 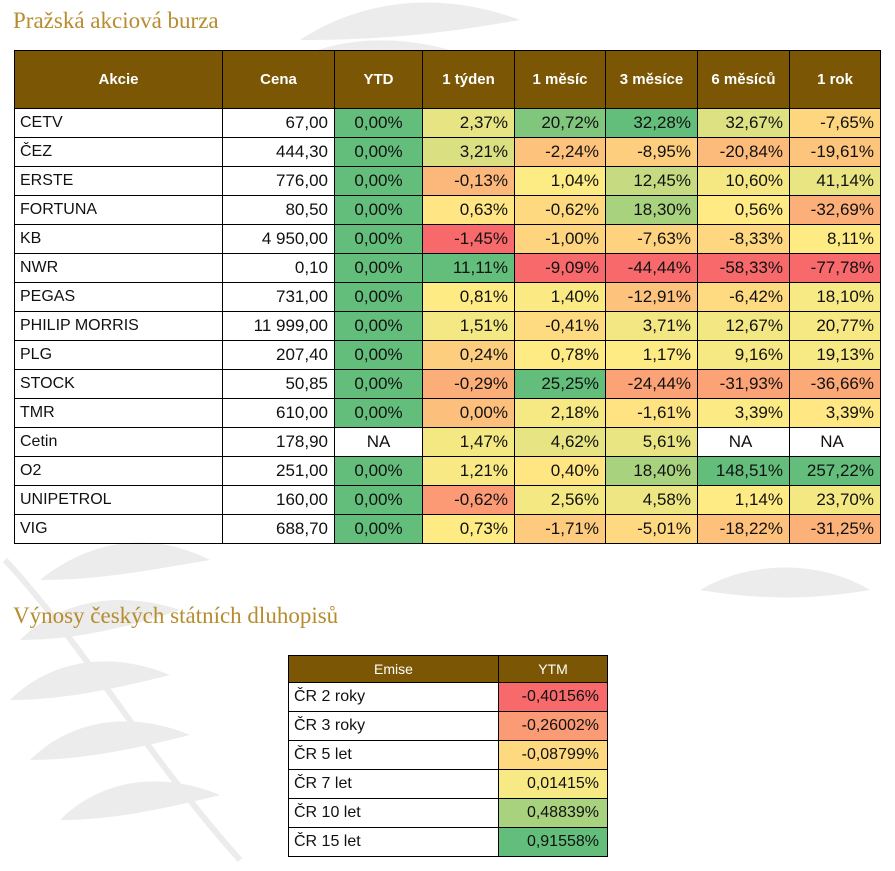 I want to click on stock-price: 67,00, so click(x=278, y=123).